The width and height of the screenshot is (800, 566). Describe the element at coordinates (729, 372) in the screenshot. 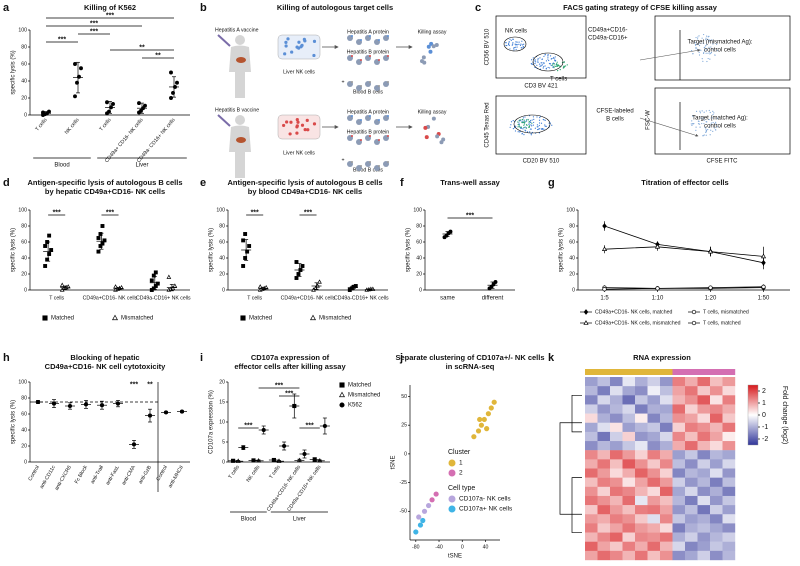

I see `column-annotation` at that location.